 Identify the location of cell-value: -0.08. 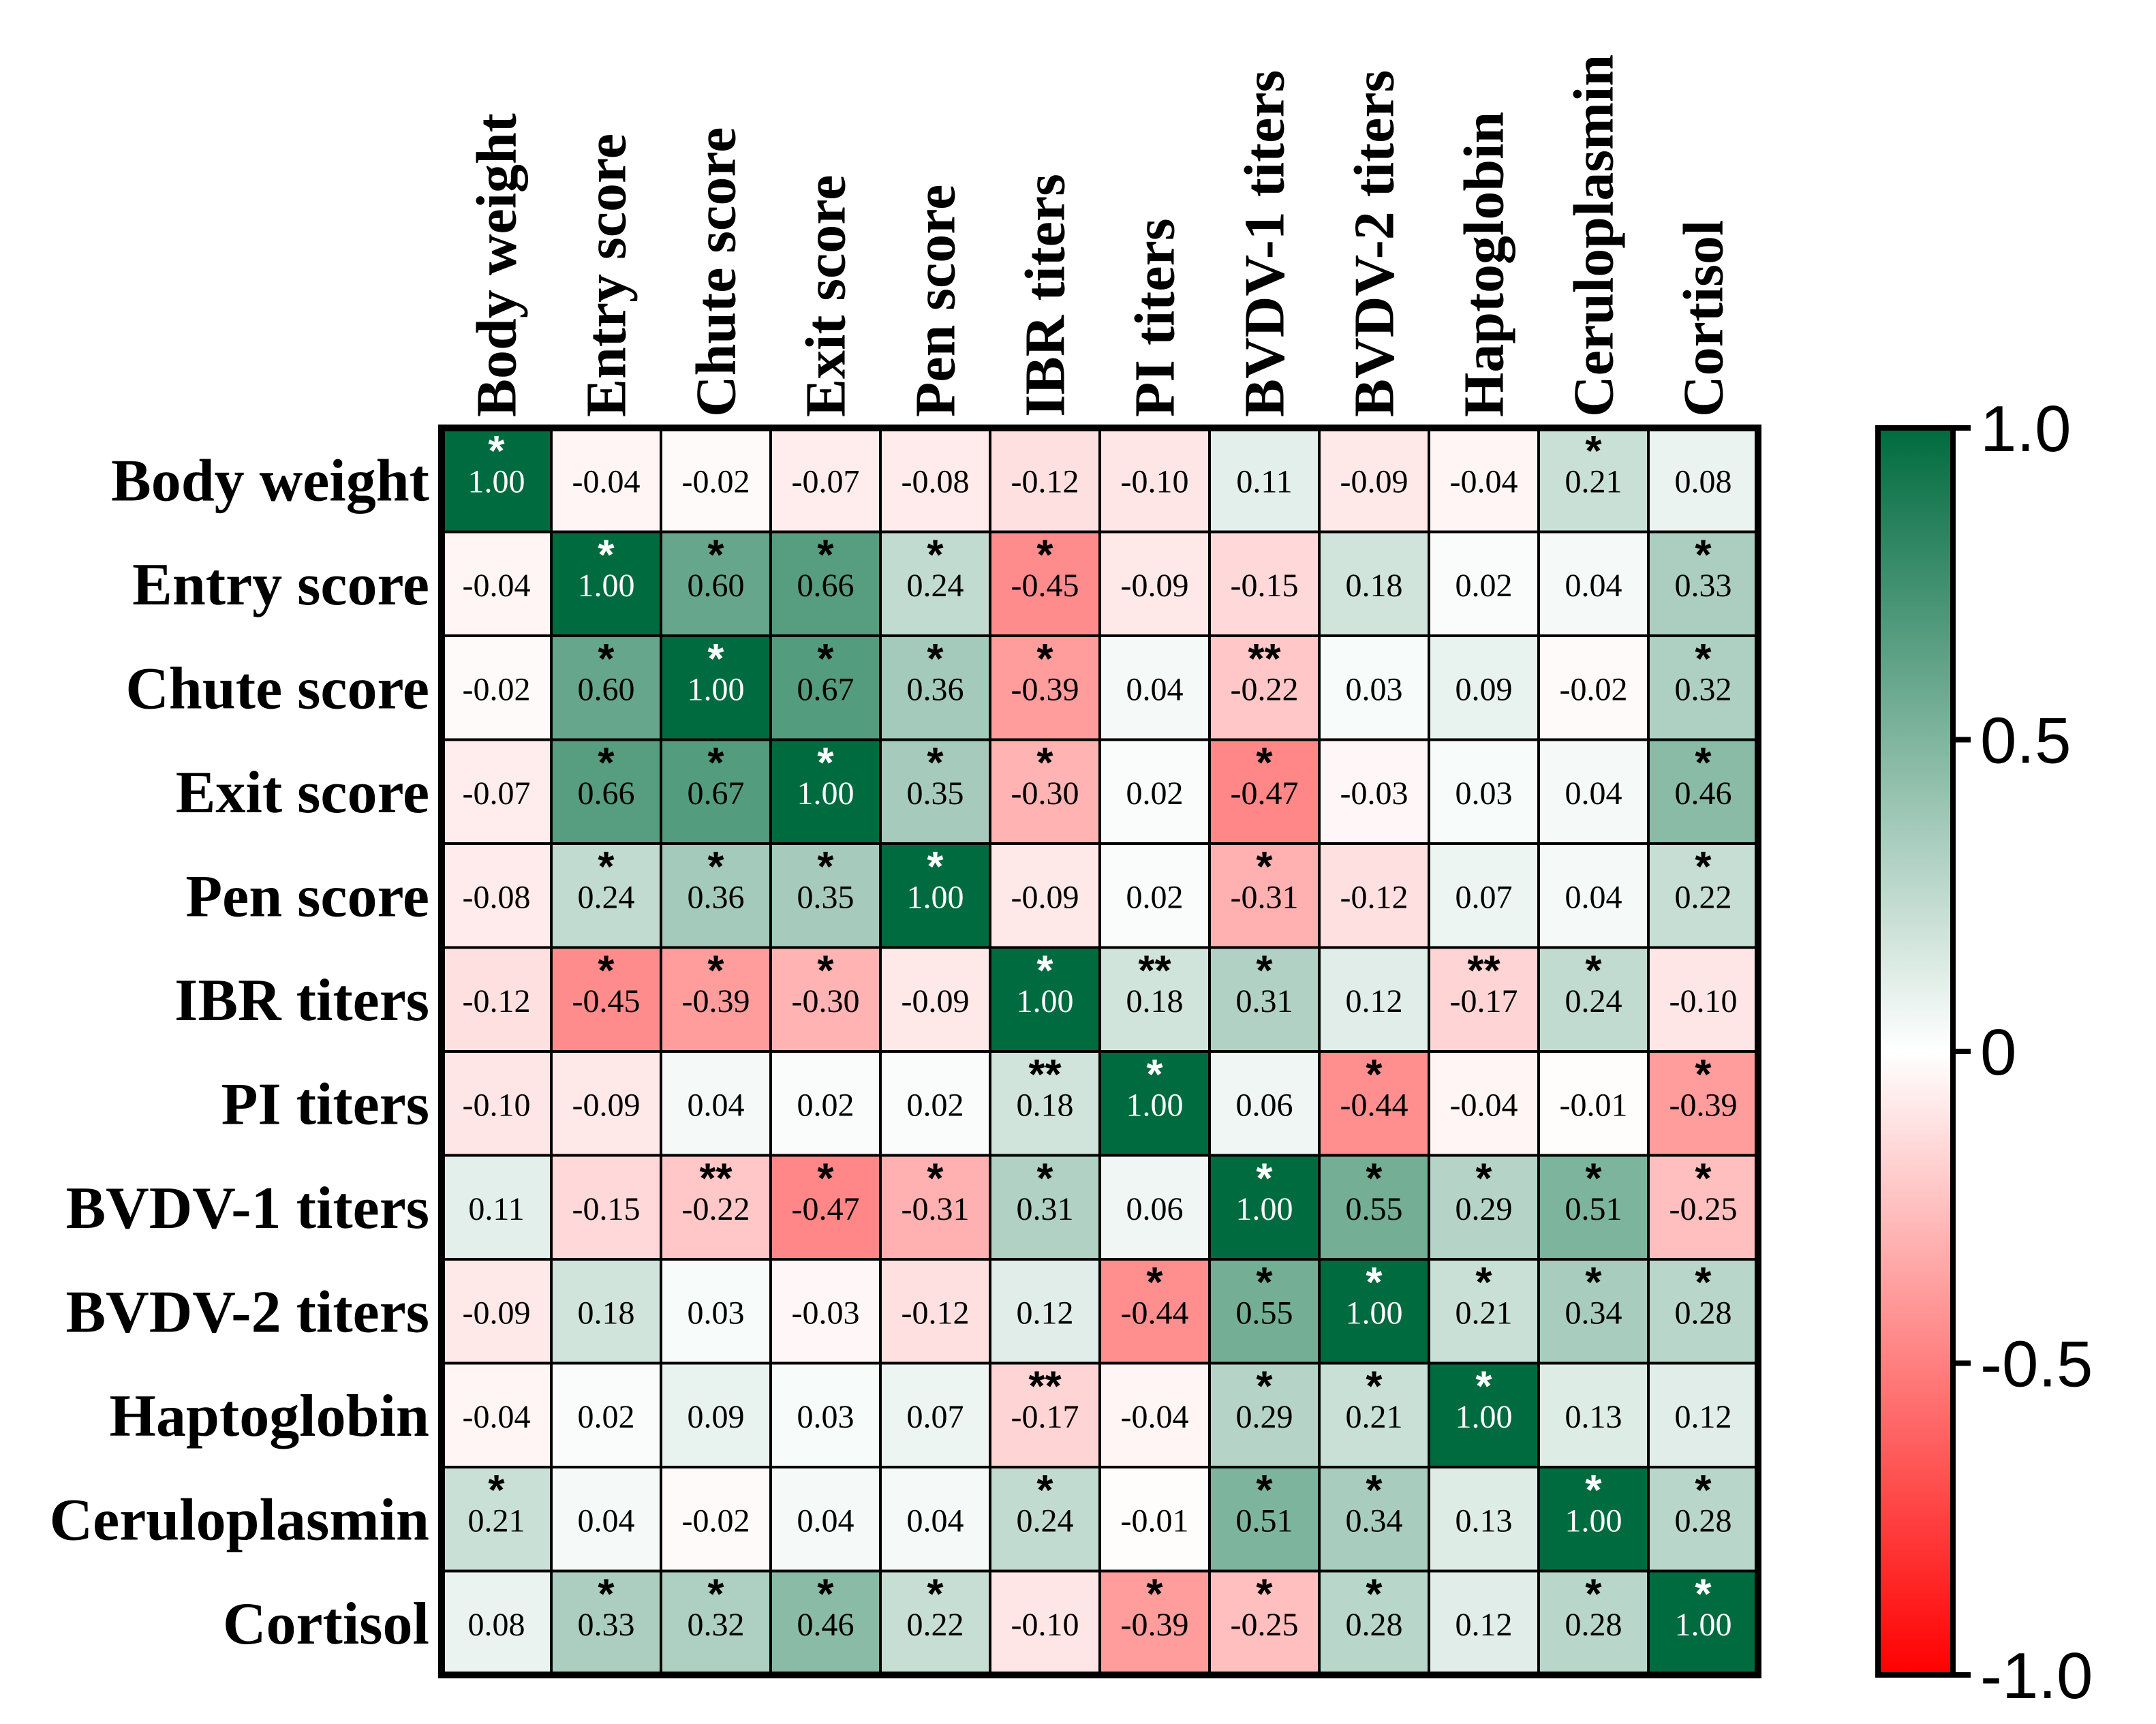
(936, 482).